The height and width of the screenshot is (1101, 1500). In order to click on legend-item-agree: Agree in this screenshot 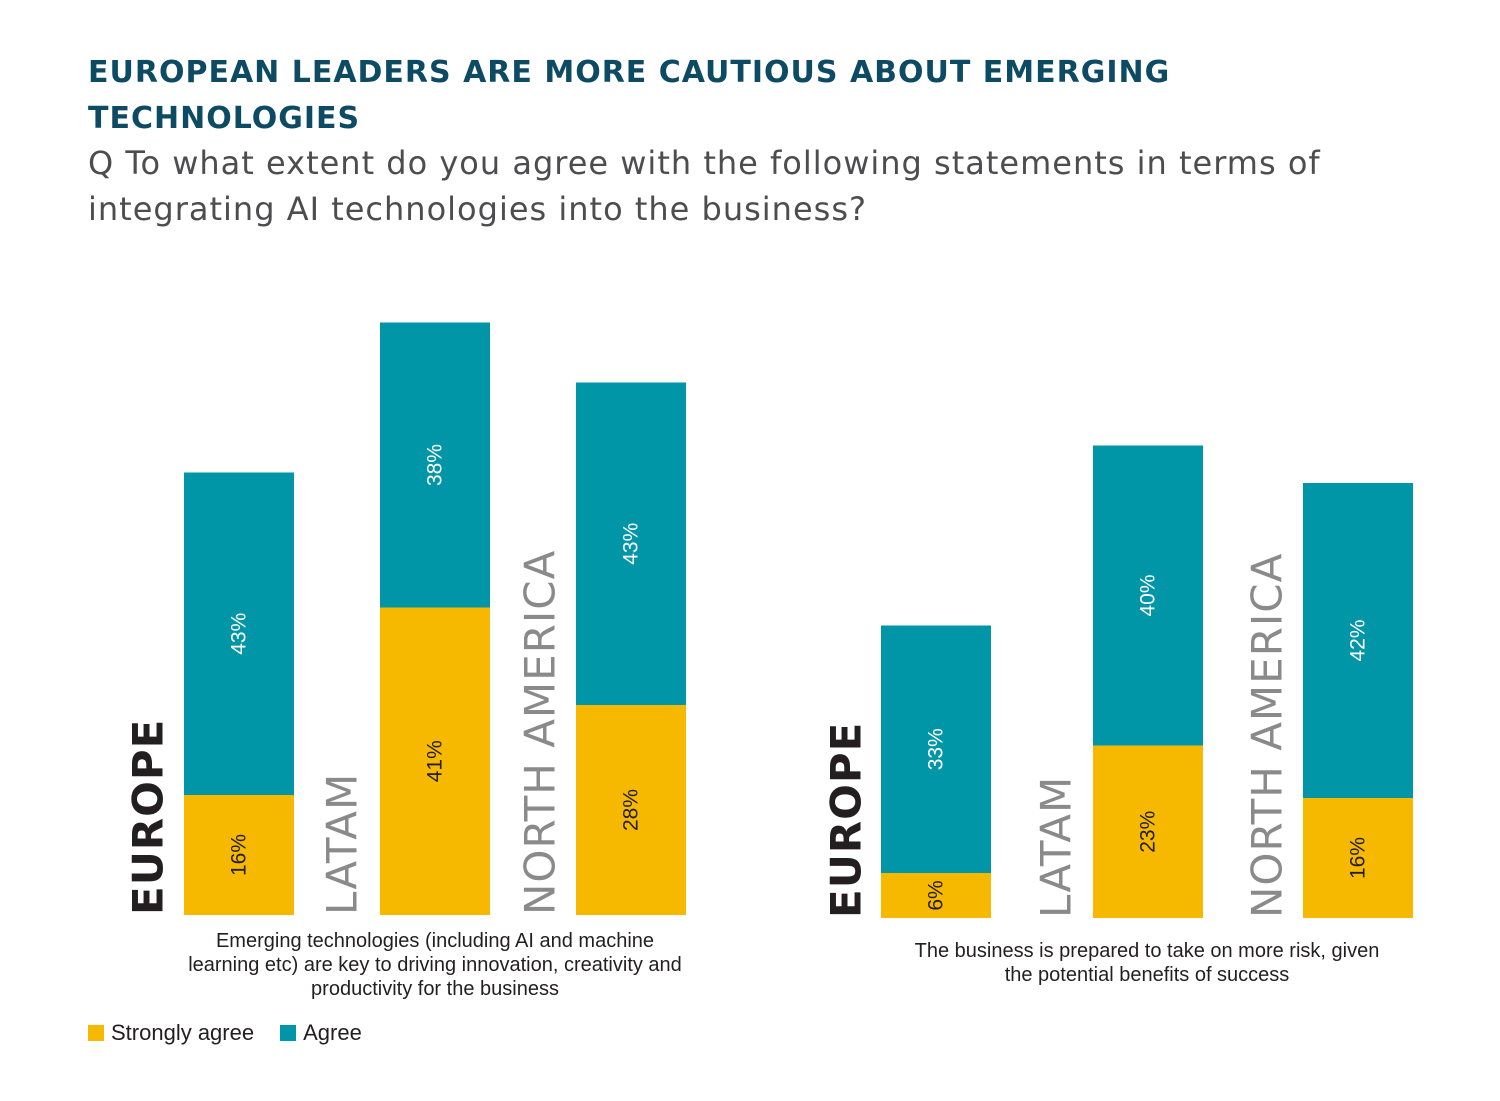, I will do `click(321, 1033)`.